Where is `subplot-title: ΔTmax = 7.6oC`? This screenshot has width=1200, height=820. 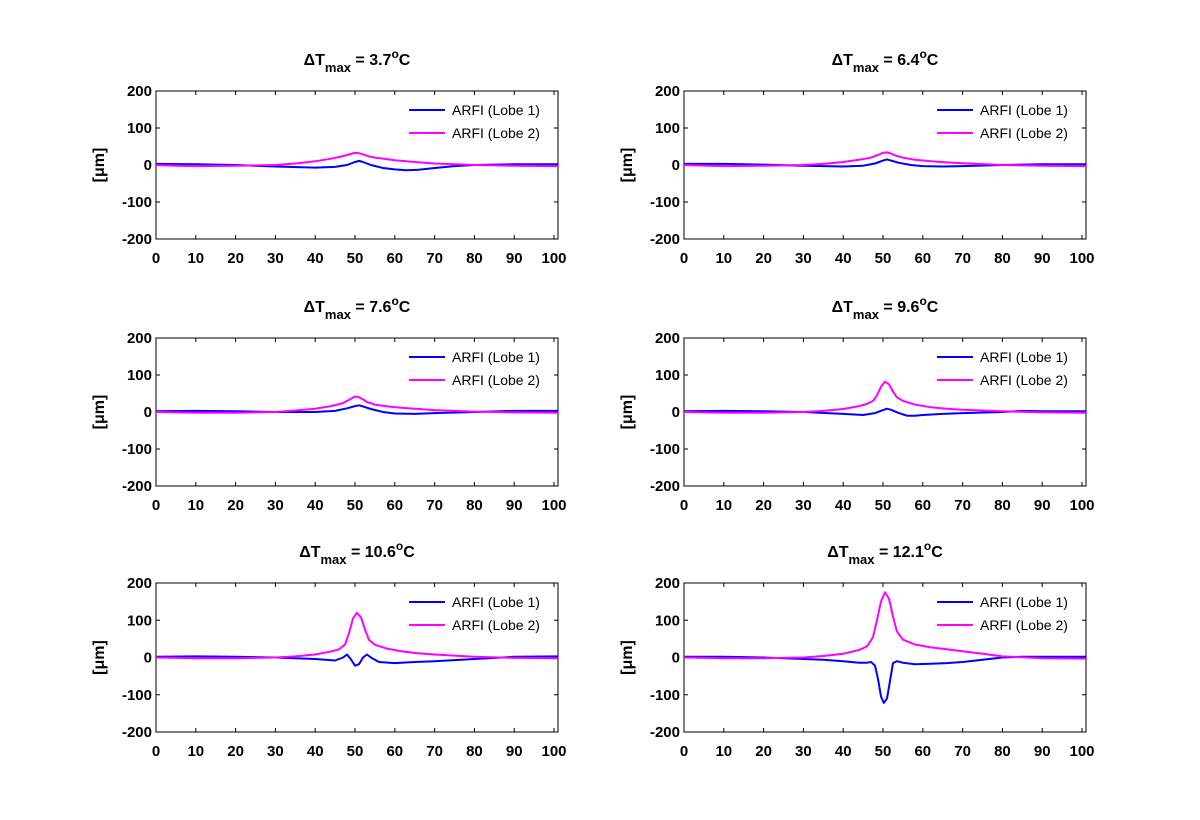 subplot-title: ΔTmax = 7.6oC is located at coordinates (357, 308).